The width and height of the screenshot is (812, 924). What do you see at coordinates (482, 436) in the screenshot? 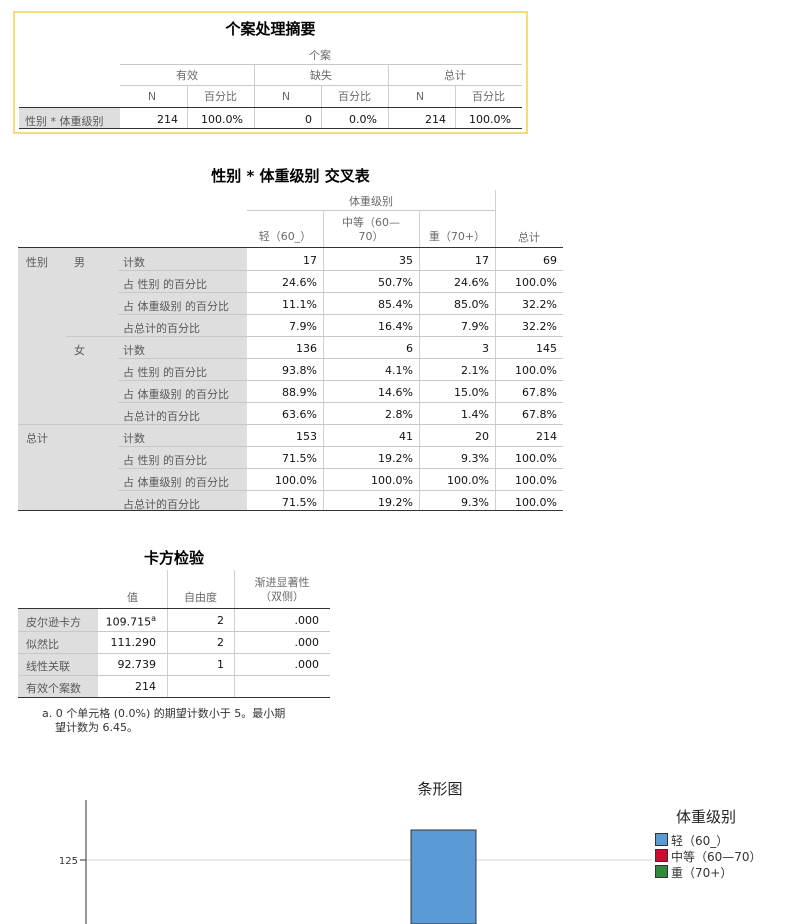
I see `crosstab-cell: 20` at bounding box center [482, 436].